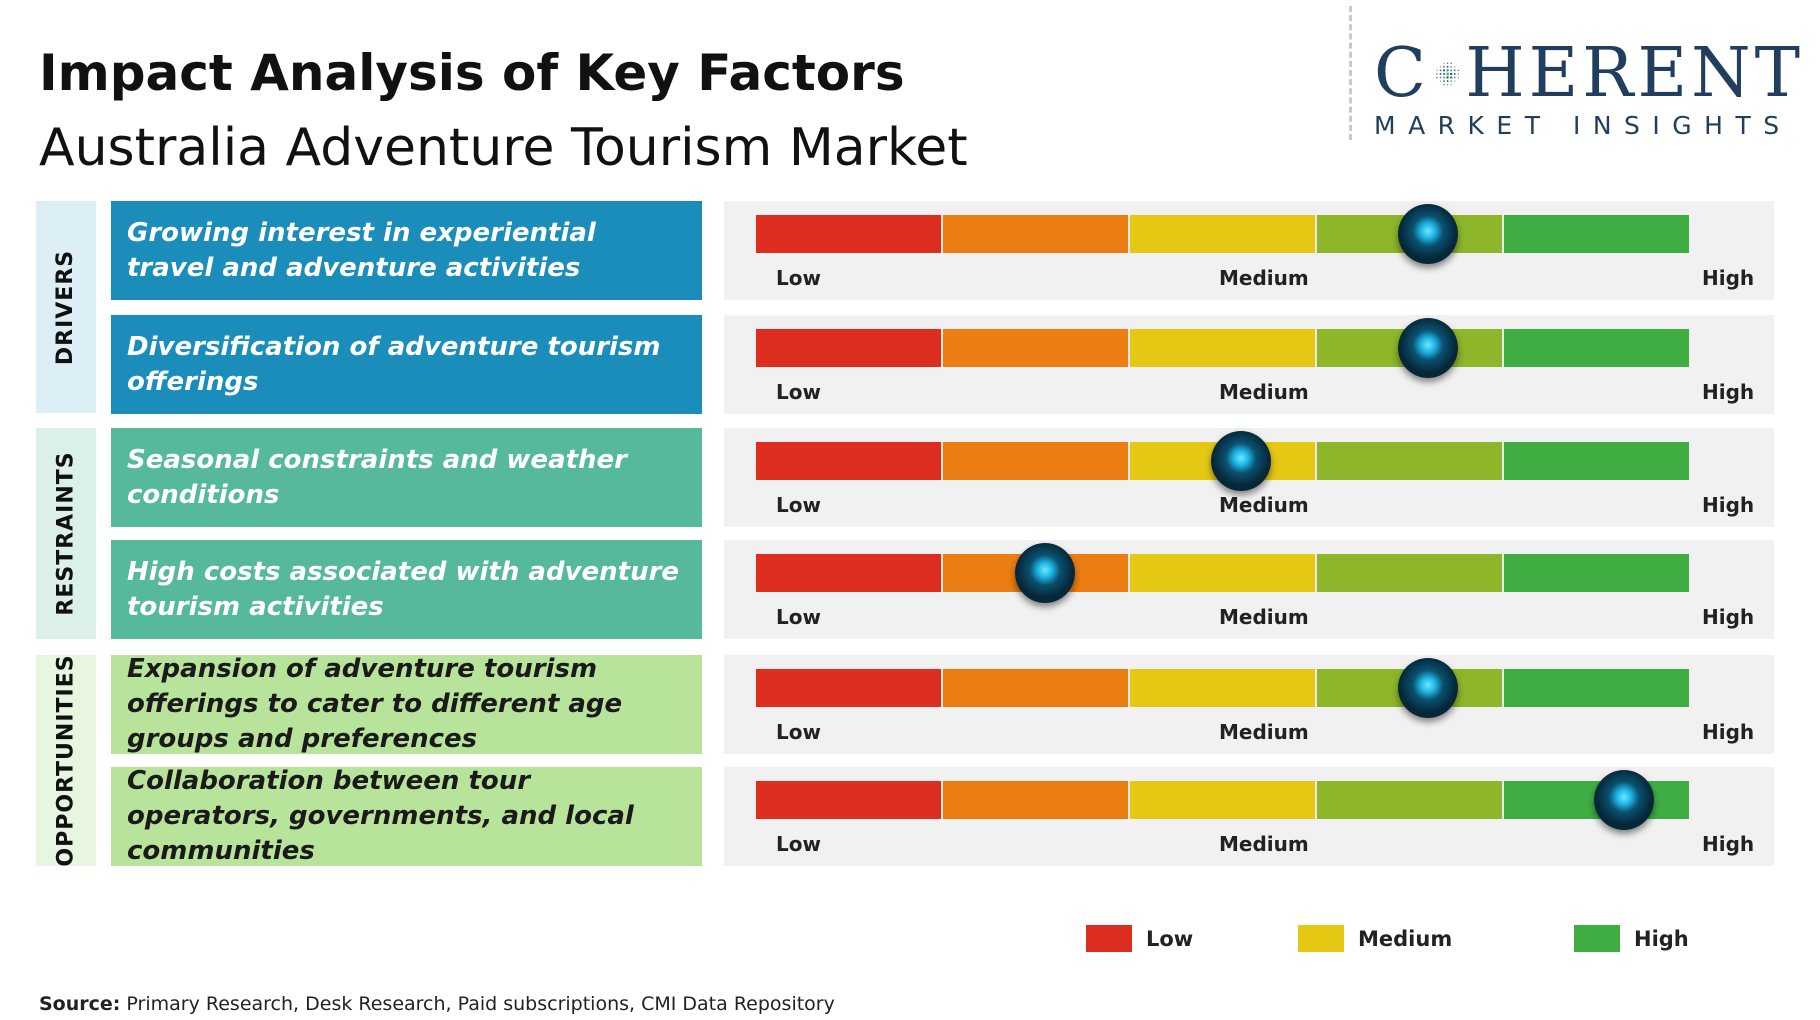 The image size is (1820, 1020). What do you see at coordinates (1448, 73) in the screenshot?
I see `globe-dots-icon` at bounding box center [1448, 73].